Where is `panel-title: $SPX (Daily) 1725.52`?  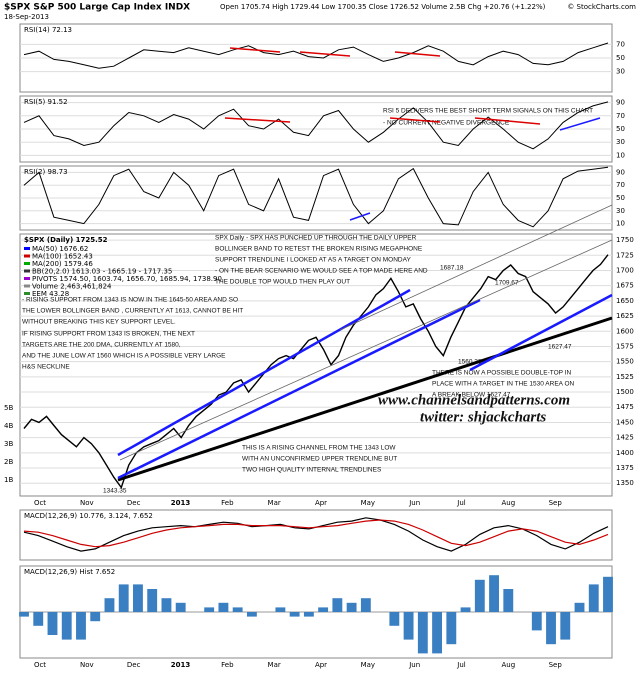 panel-title: $SPX (Daily) 1725.52 is located at coordinates (66, 240).